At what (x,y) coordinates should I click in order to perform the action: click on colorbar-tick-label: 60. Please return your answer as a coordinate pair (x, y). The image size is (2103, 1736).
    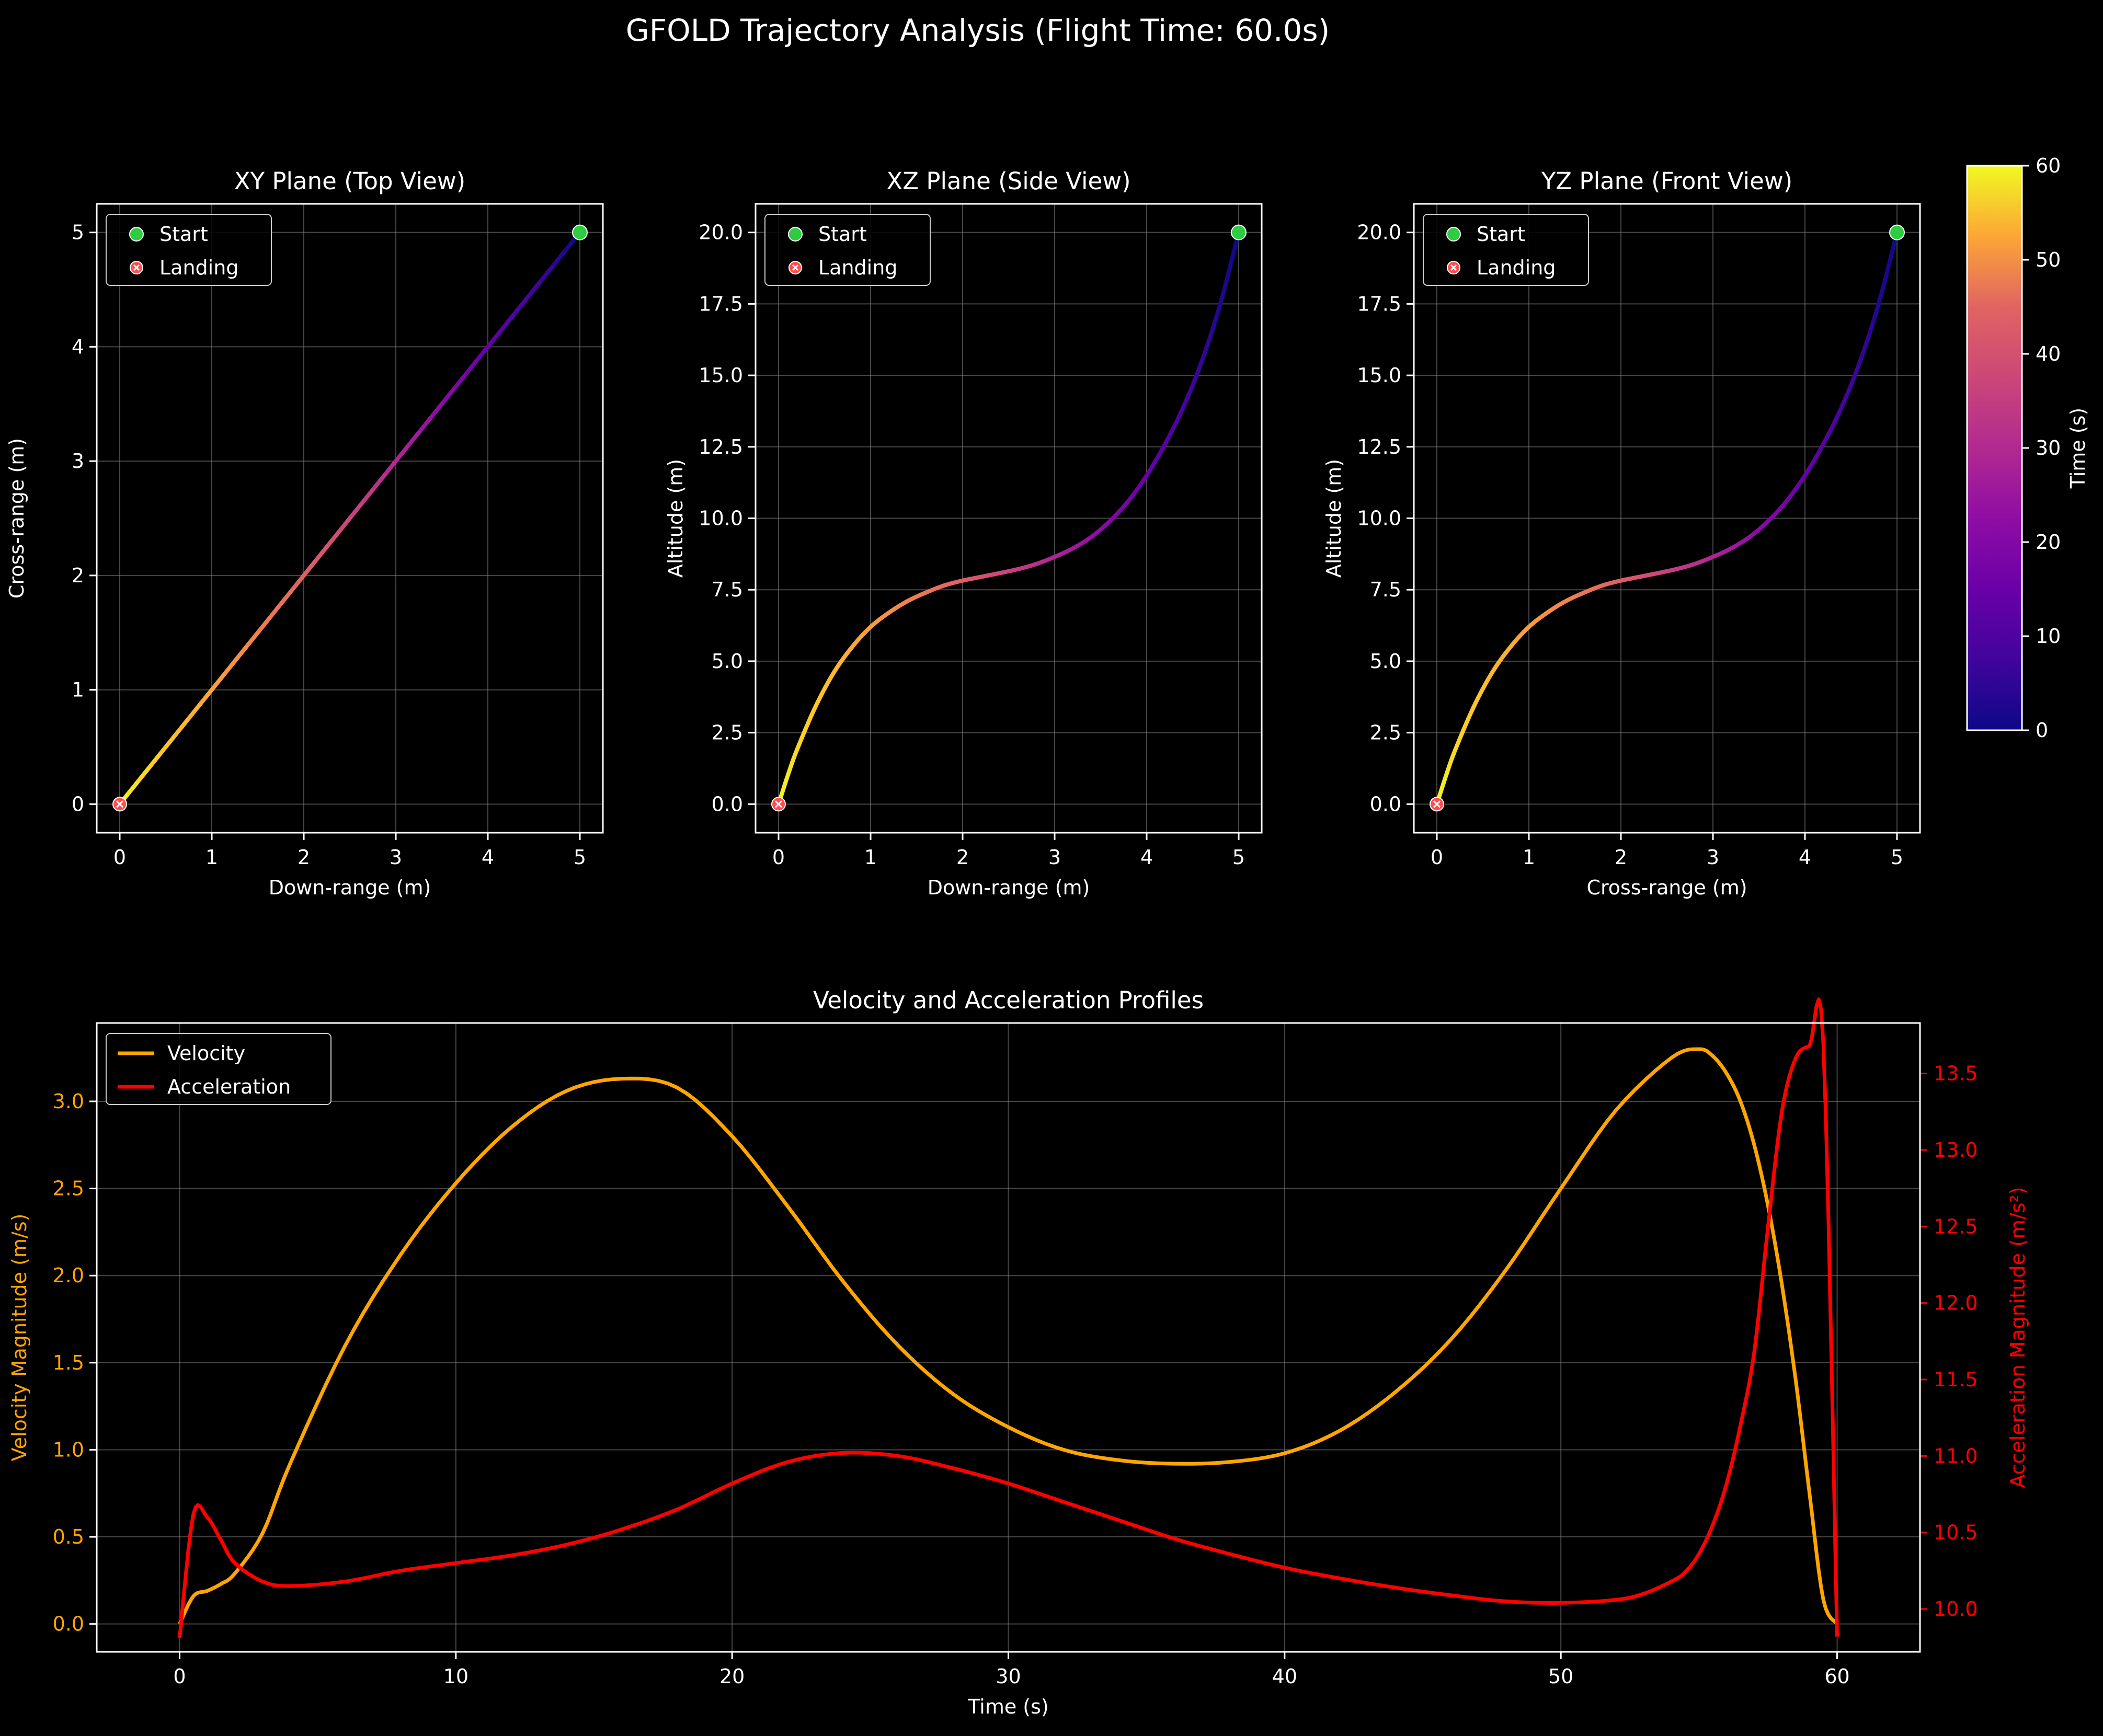
    Looking at the image, I should click on (2048, 165).